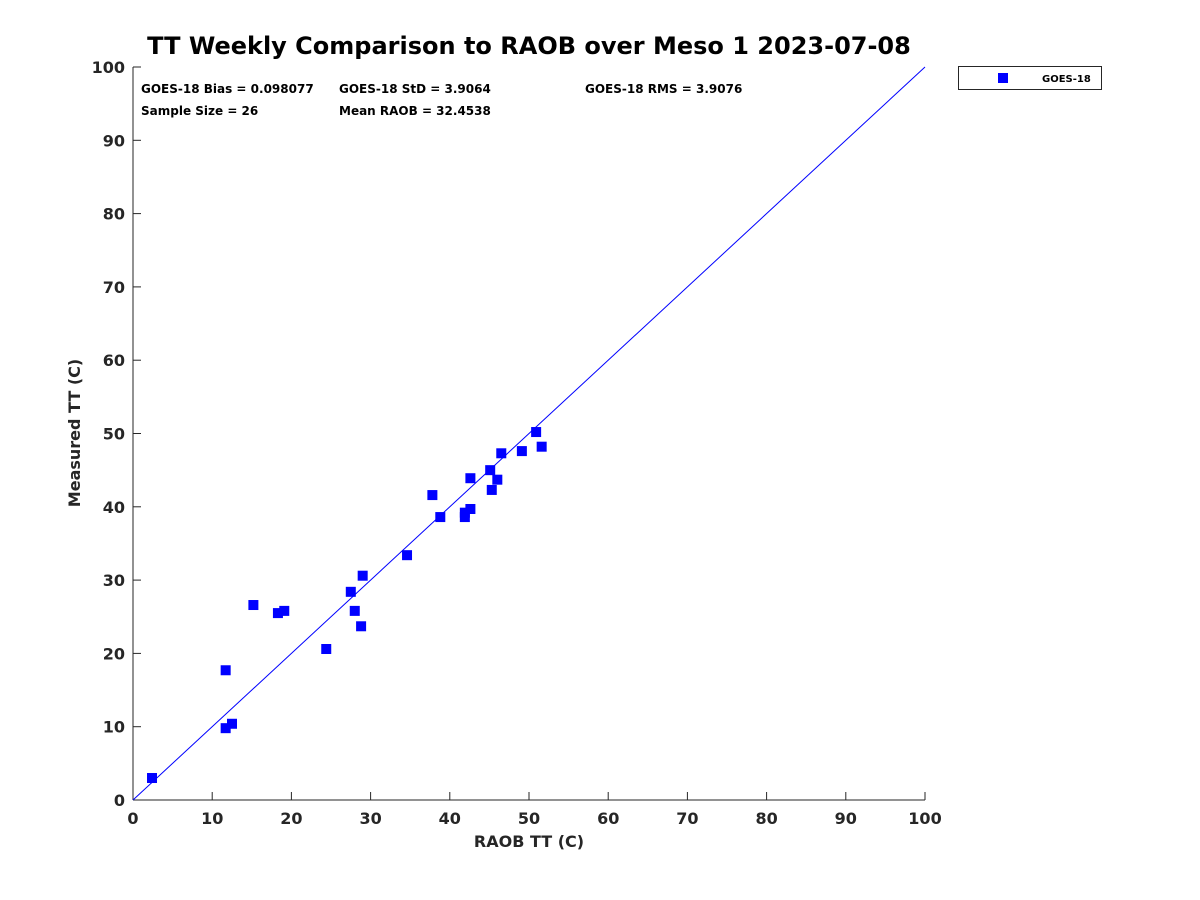 Image resolution: width=1200 pixels, height=900 pixels. Describe the element at coordinates (450, 818) in the screenshot. I see `x-tick-label: 40` at that location.